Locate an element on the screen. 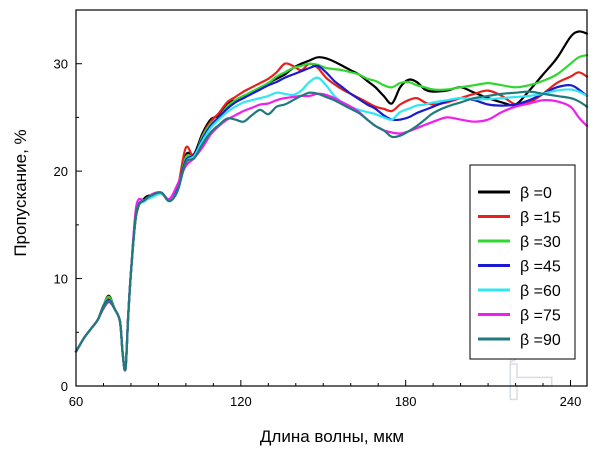  legend-label-0: β =0 is located at coordinates (536, 193).